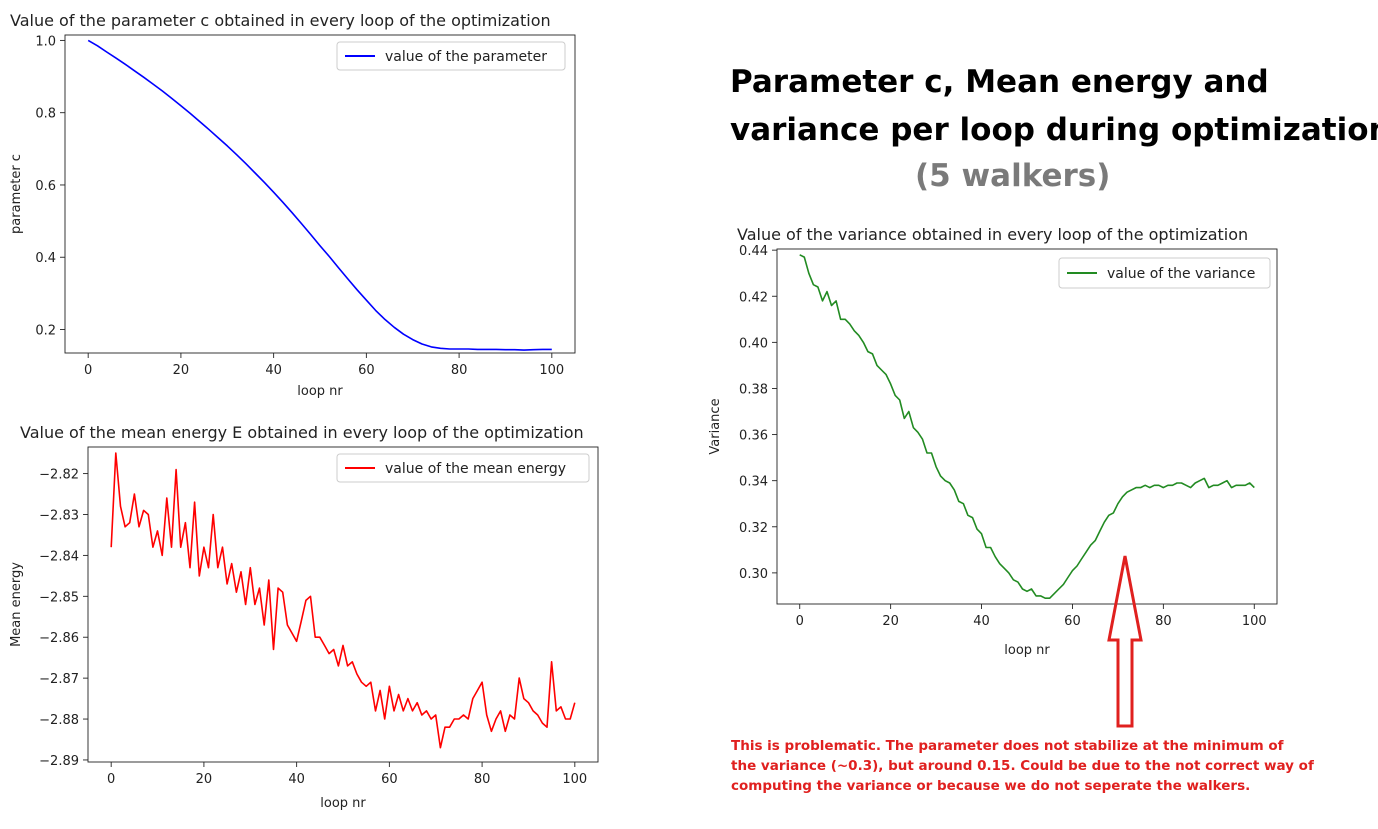 Image resolution: width=1378 pixels, height=829 pixels. What do you see at coordinates (45, 186) in the screenshot?
I see `param-y-tick-label: 0.6` at bounding box center [45, 186].